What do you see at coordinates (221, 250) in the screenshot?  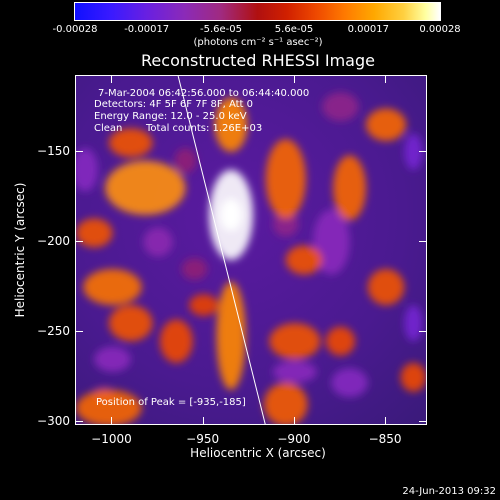 I see `limb-line` at bounding box center [221, 250].